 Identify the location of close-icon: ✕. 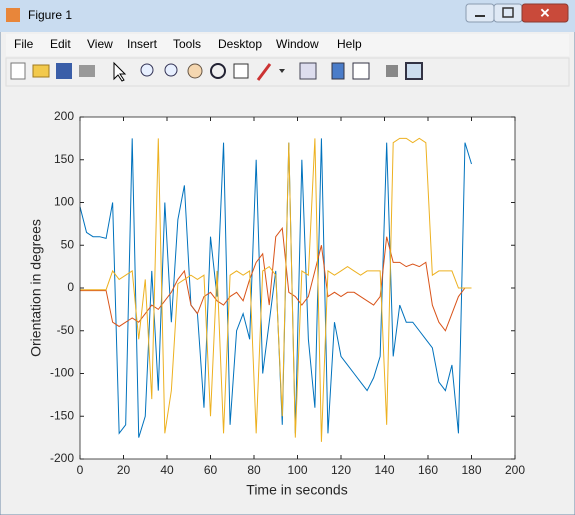
(545, 12).